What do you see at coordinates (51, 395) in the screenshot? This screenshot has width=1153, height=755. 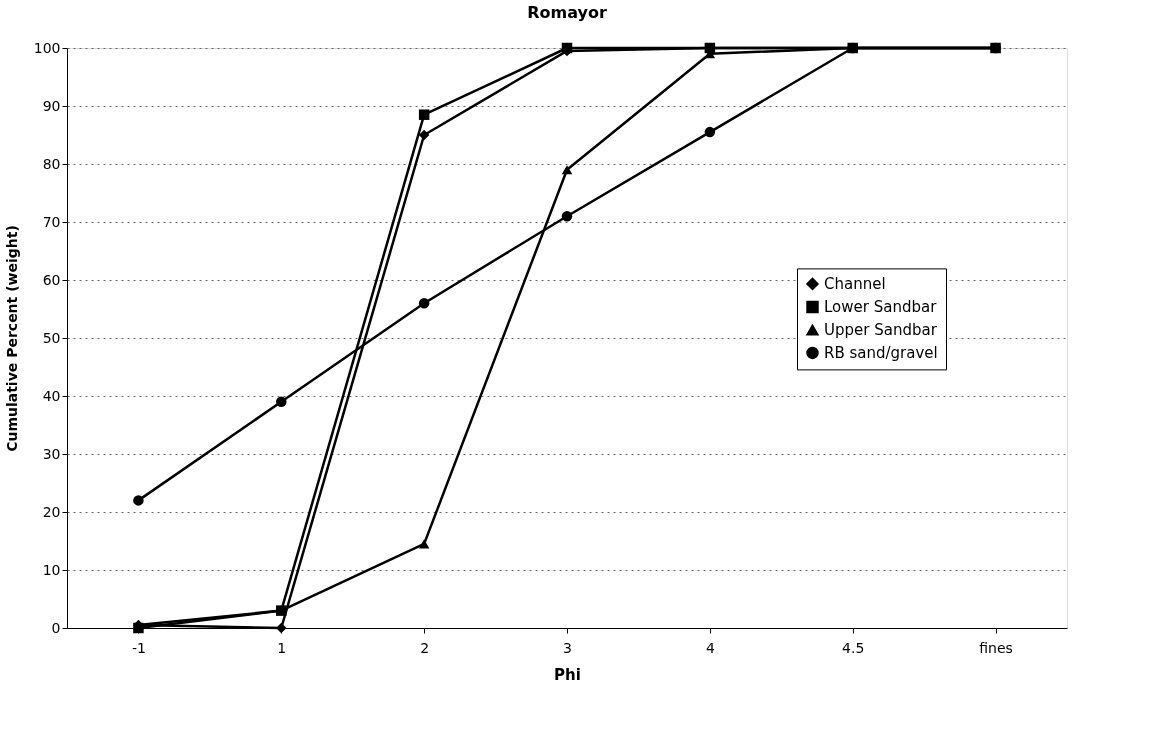 I see `y-tick-label: 40` at bounding box center [51, 395].